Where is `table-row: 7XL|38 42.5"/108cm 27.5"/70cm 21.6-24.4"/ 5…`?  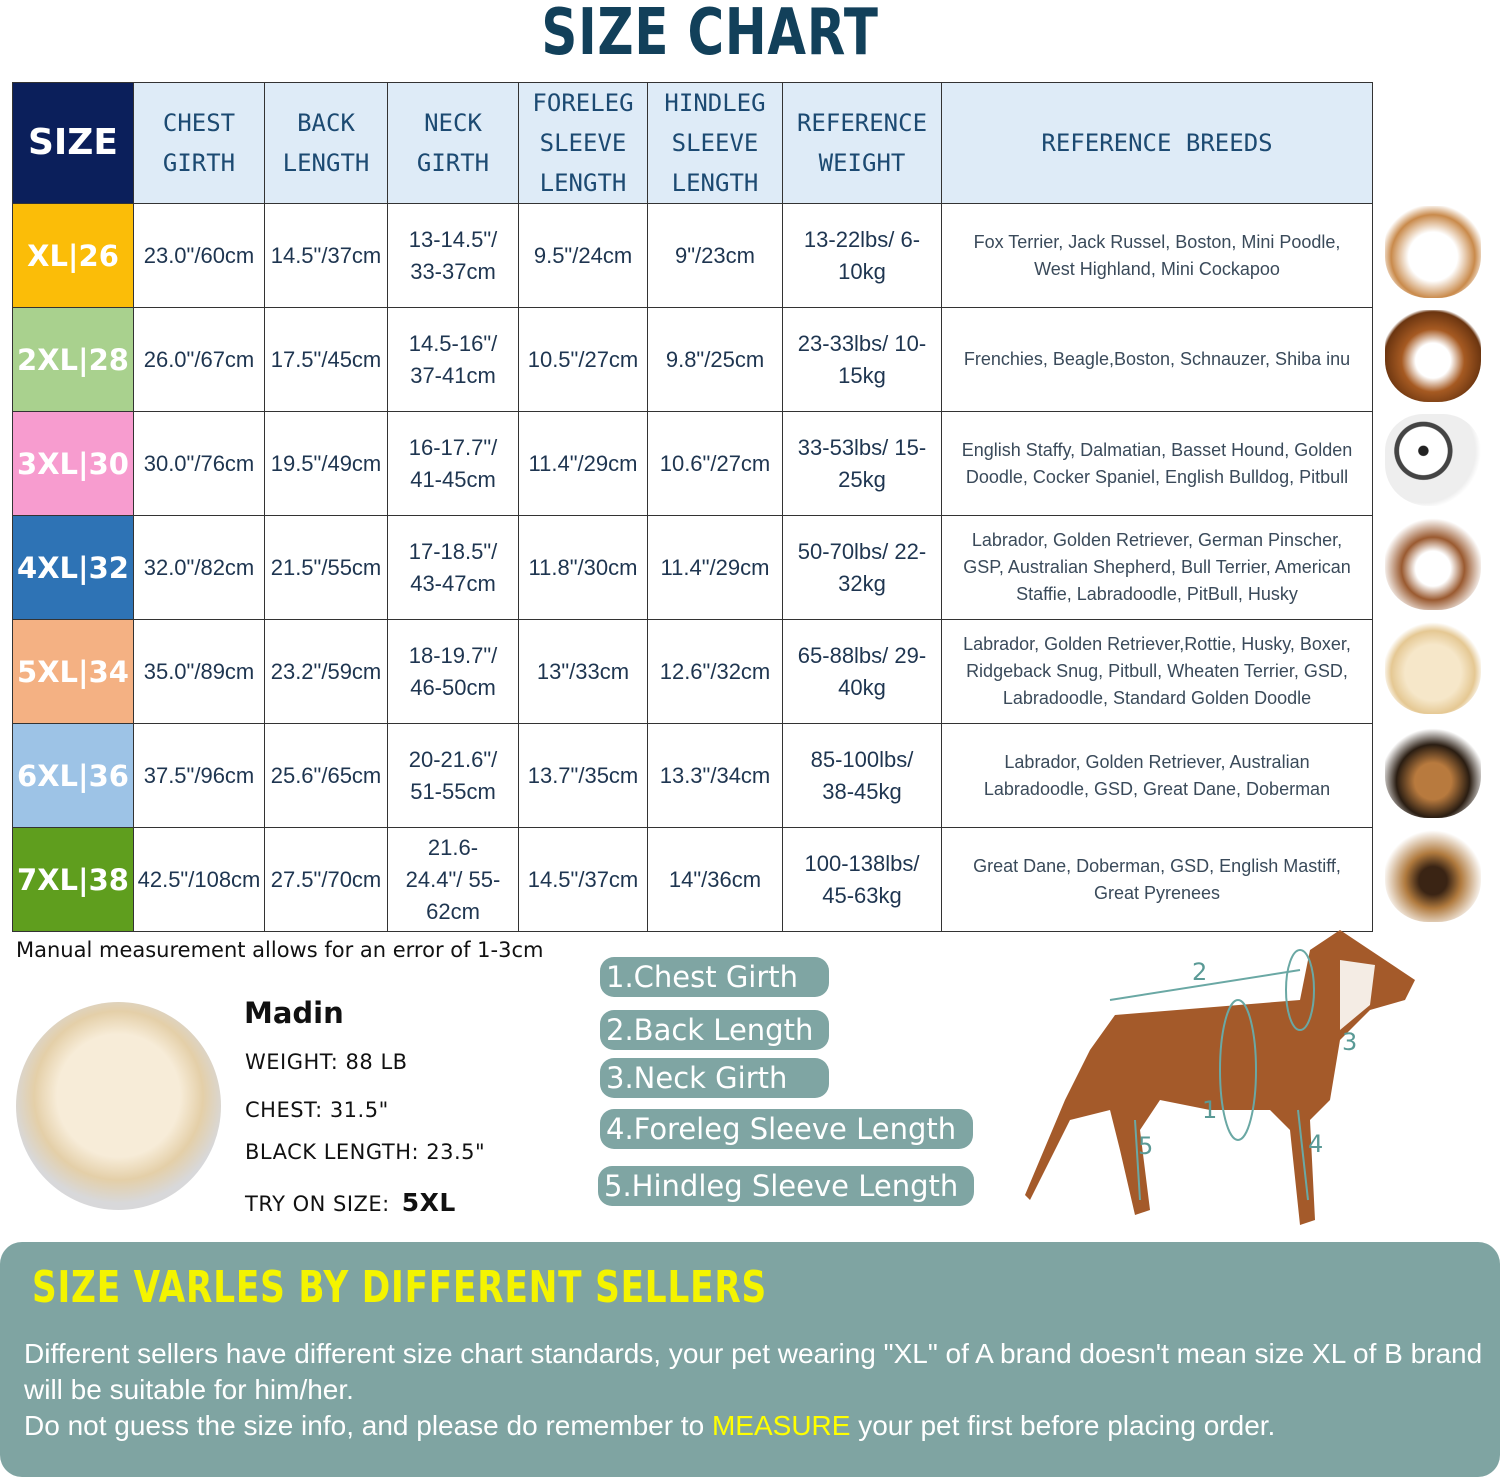 table-row: 7XL|38 42.5"/108cm 27.5"/70cm 21.6-24.4"/ 5… is located at coordinates (692, 879).